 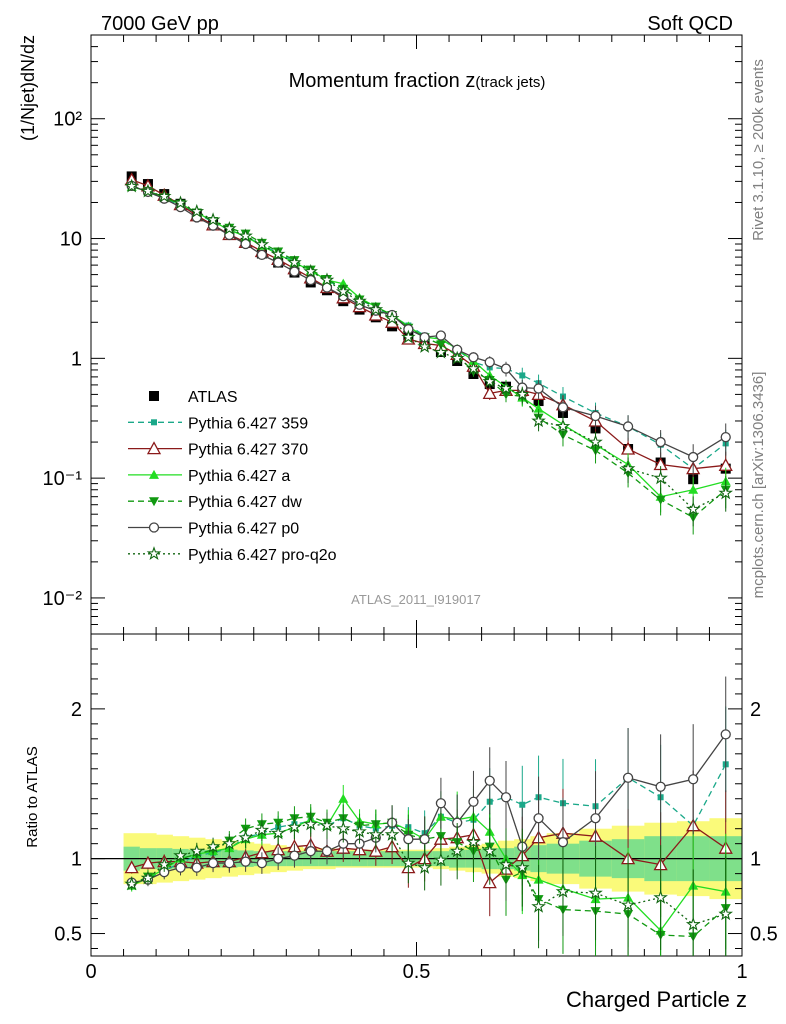 What do you see at coordinates (248, 450) in the screenshot?
I see `legend-label: Pythia 6.427 370` at bounding box center [248, 450].